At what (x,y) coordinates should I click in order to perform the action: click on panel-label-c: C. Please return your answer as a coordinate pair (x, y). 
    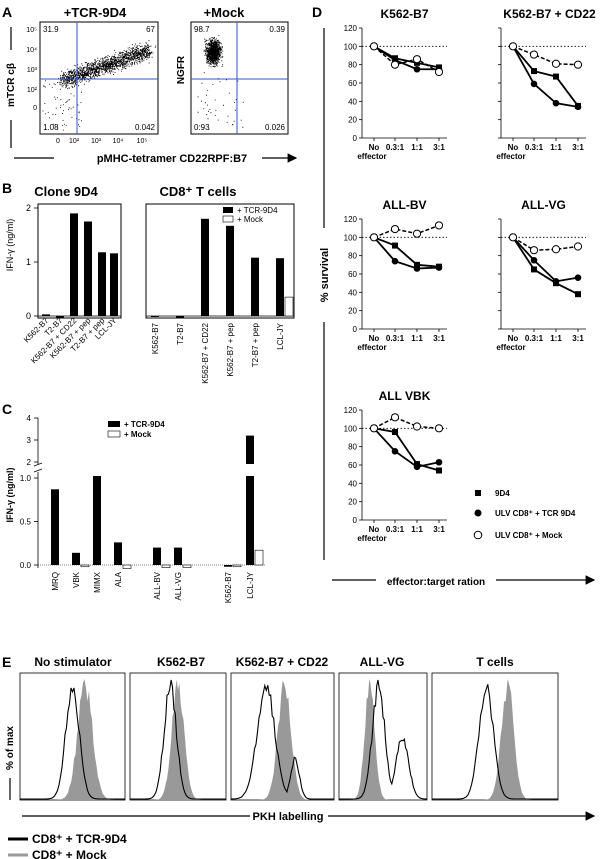
    Looking at the image, I should click on (7, 409).